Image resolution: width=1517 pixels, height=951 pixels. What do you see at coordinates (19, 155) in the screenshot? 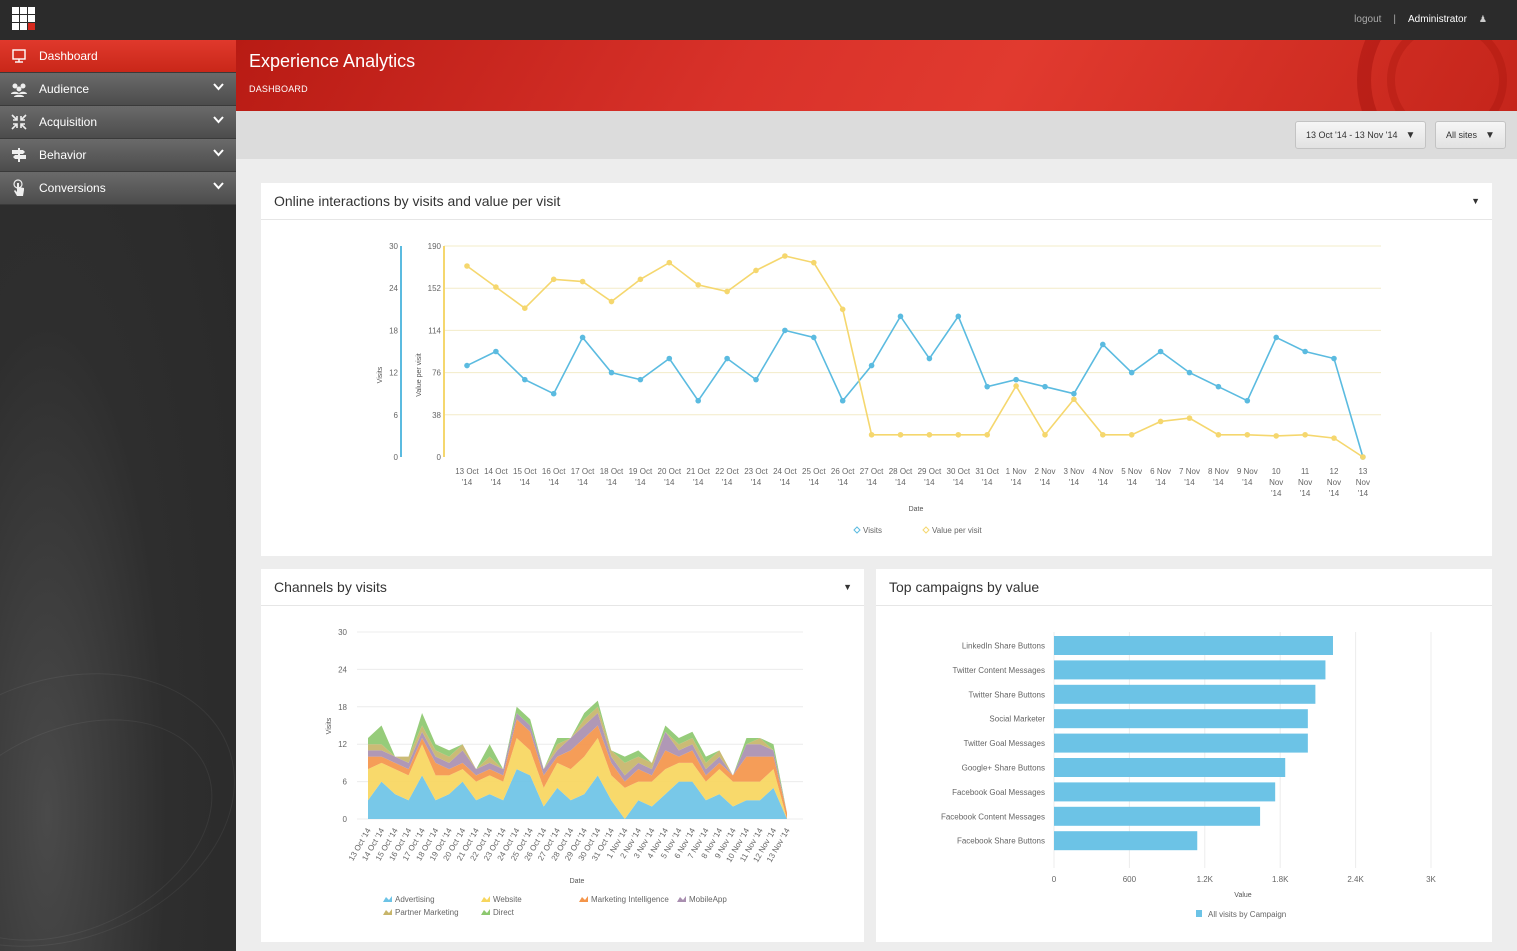
I see `signpost-icon` at bounding box center [19, 155].